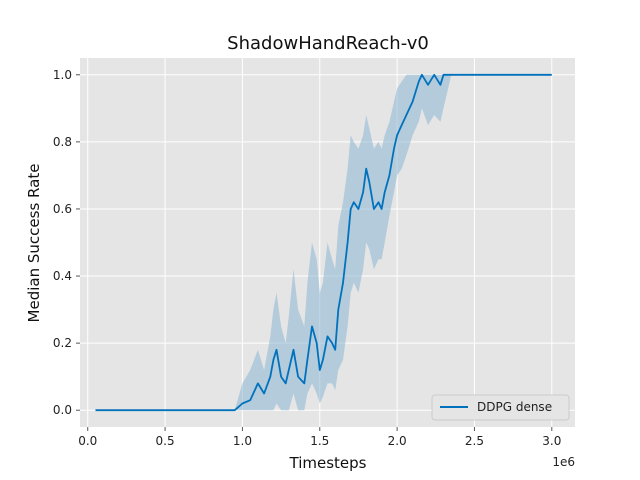 Image resolution: width=640 pixels, height=480 pixels. What do you see at coordinates (62, 410) in the screenshot?
I see `y-tick-label: 0.0` at bounding box center [62, 410].